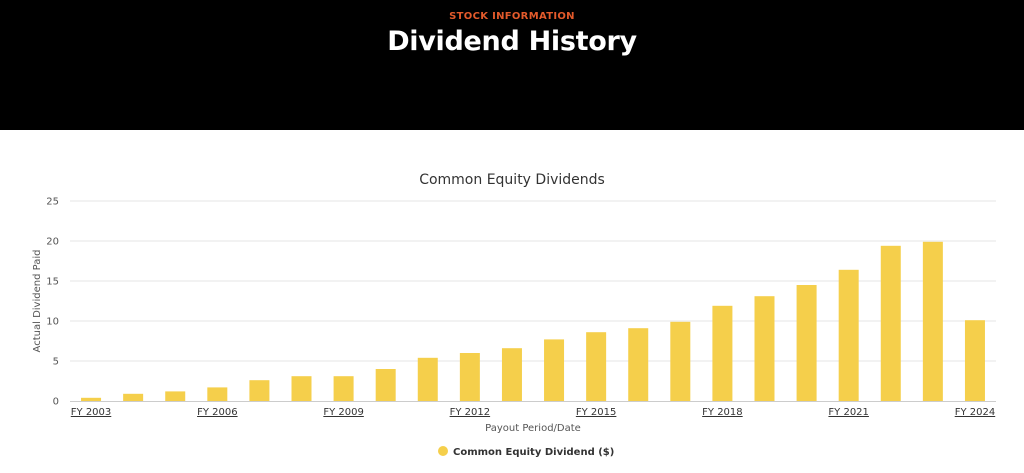 This screenshot has height=473, width=1024. I want to click on y-axis-label: Actual Dividend Paid, so click(37, 301).